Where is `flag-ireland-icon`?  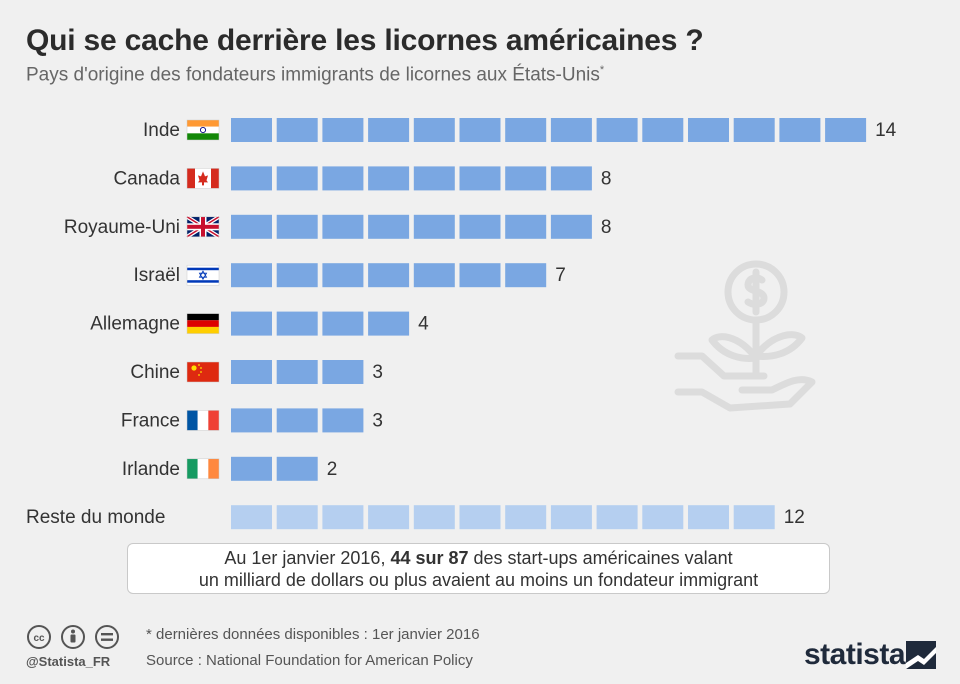 flag-ireland-icon is located at coordinates (203, 469).